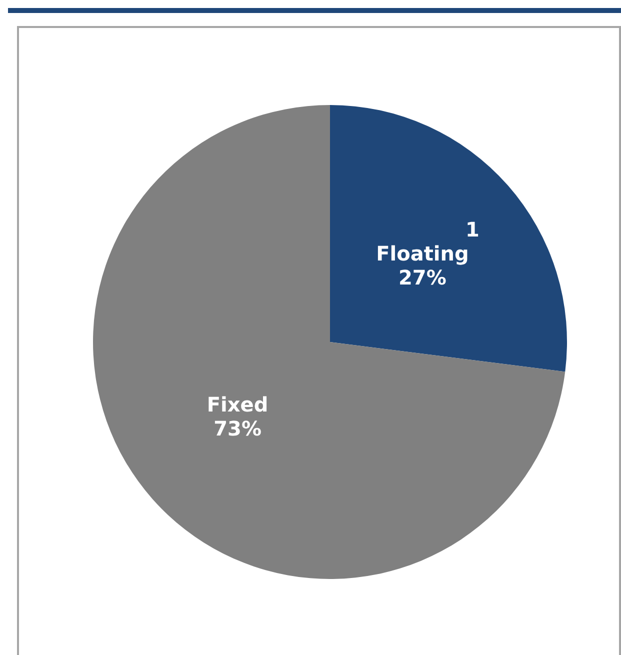 The image size is (621, 655). Describe the element at coordinates (237, 404) in the screenshot. I see `slice-label: Fixed` at that location.